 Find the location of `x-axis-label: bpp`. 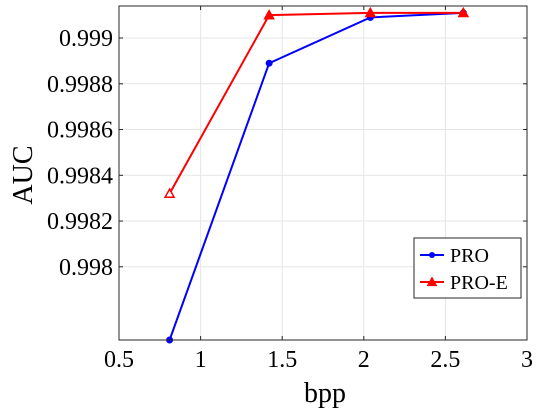

x-axis-label: bpp is located at coordinates (325, 393).